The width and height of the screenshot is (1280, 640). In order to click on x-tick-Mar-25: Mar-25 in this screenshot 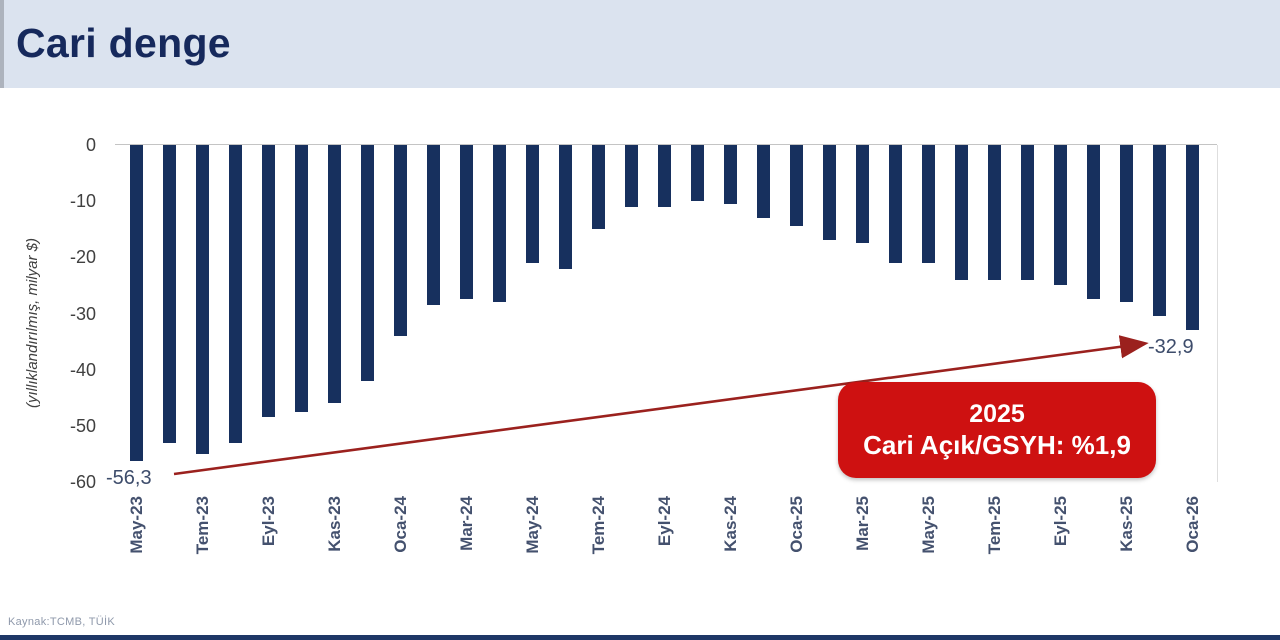, I will do `click(862, 523)`.